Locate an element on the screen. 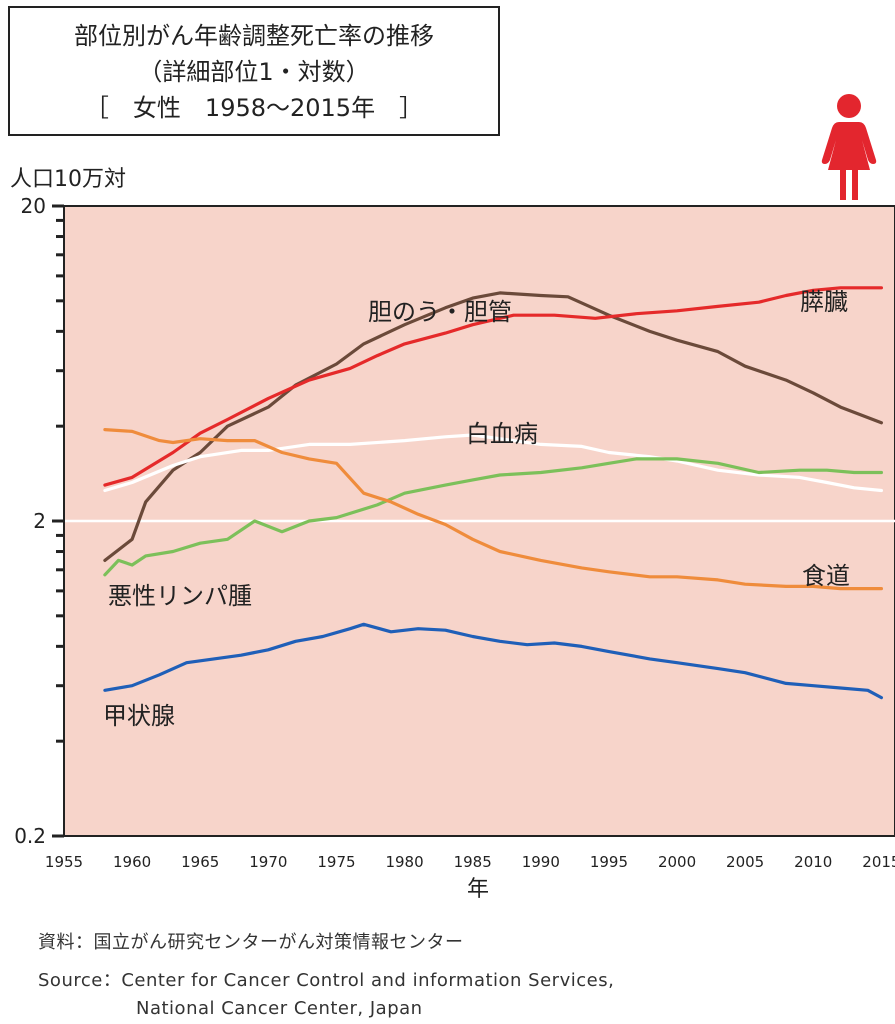 Image resolution: width=895 pixels, height=1024 pixels. y-tick-label: 2 is located at coordinates (39, 521).